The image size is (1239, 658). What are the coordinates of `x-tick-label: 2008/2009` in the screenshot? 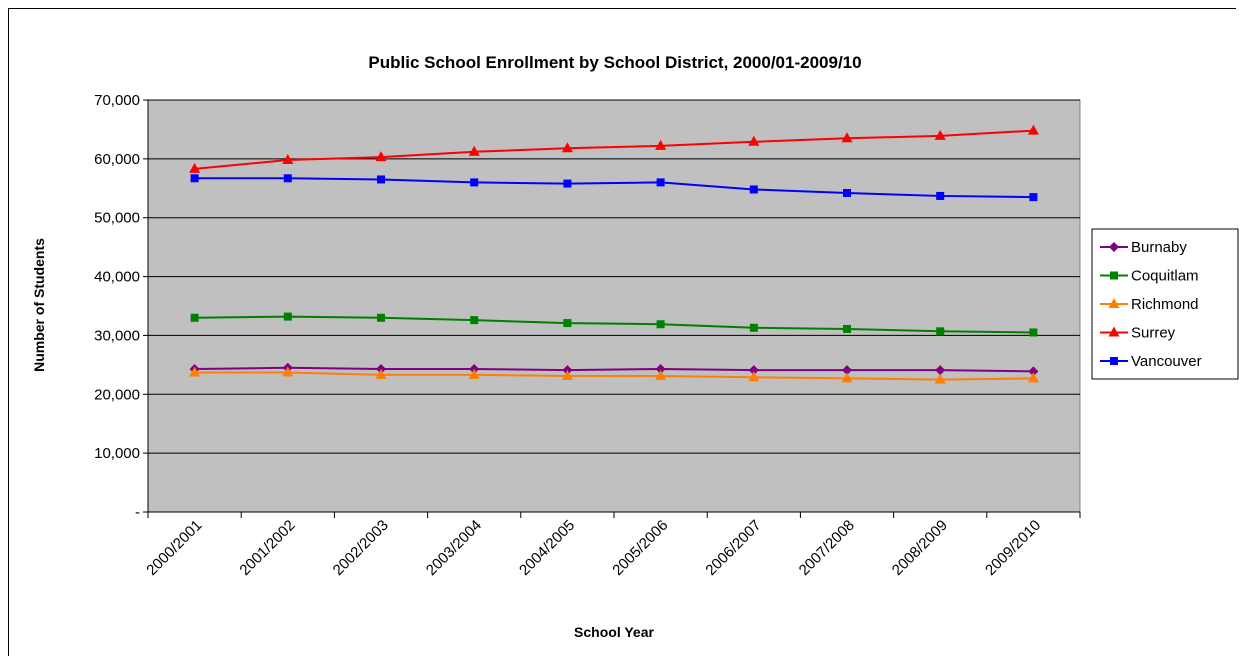 It's located at (920, 548).